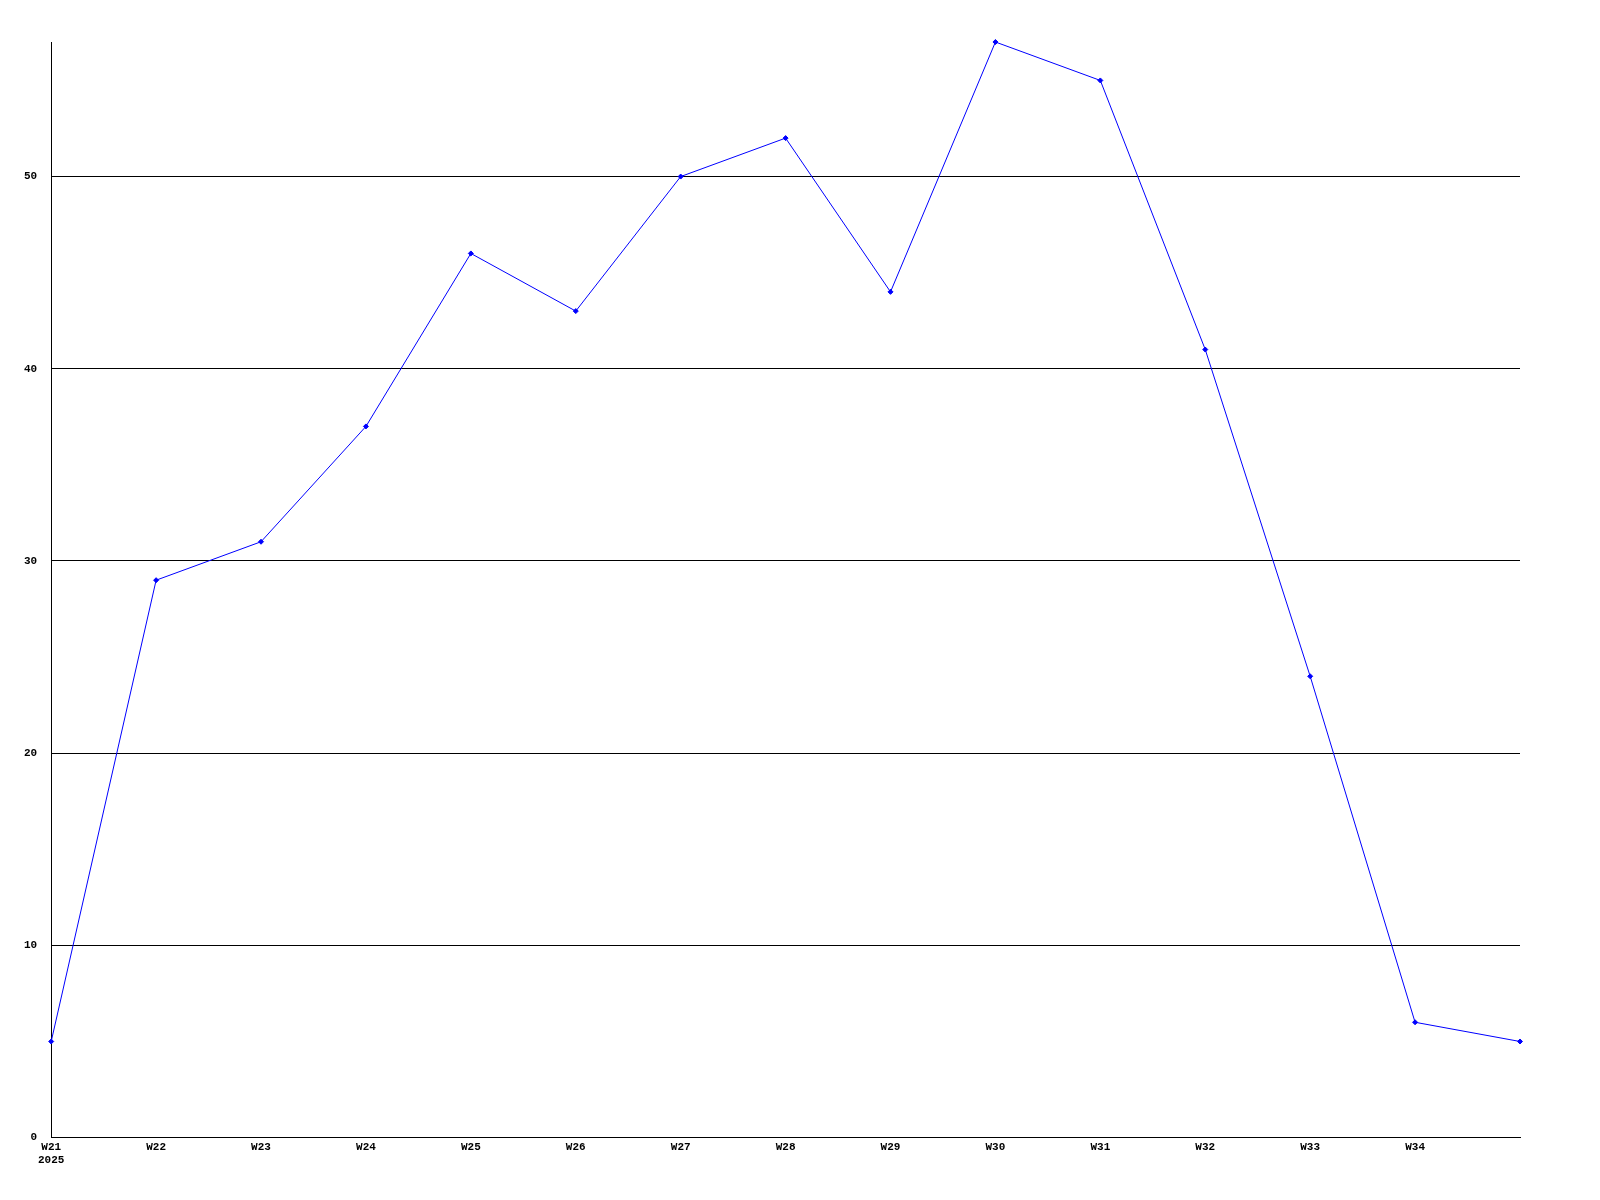 The height and width of the screenshot is (1200, 1600). Describe the element at coordinates (31, 368) in the screenshot. I see `y-tick-label: 40` at that location.